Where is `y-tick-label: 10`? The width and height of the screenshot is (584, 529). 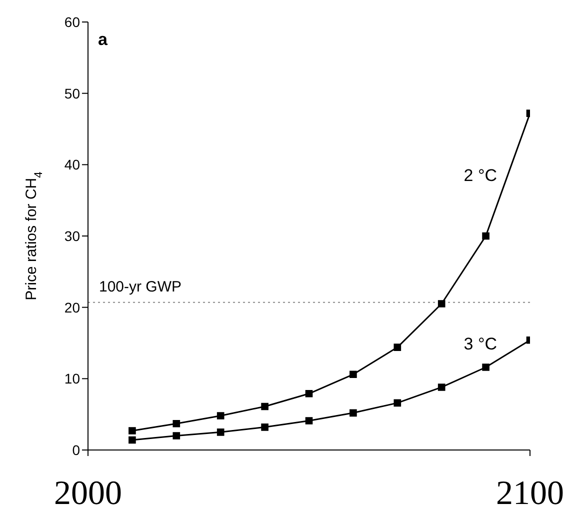 y-tick-label: 10 is located at coordinates (72, 378).